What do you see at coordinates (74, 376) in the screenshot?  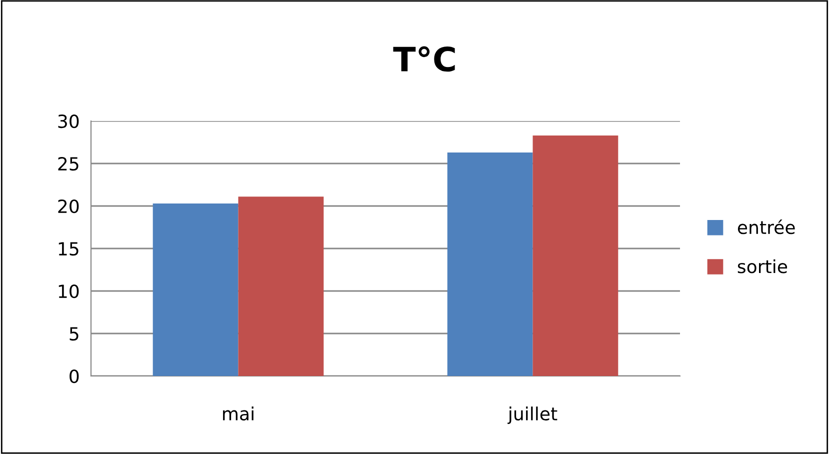 I see `y-tick-label: 0` at bounding box center [74, 376].